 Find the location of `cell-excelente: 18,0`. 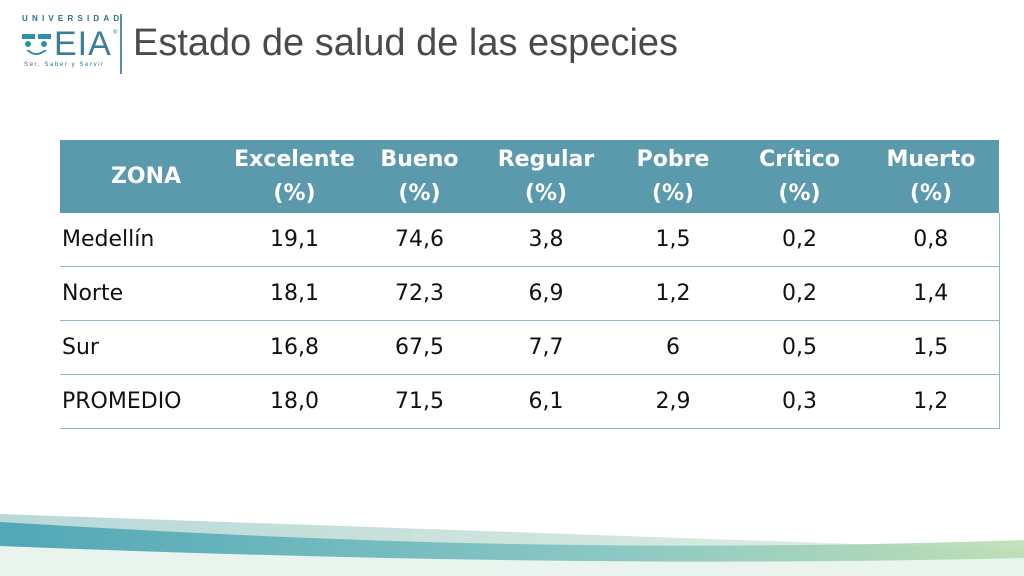

cell-excelente: 18,0 is located at coordinates (294, 401).